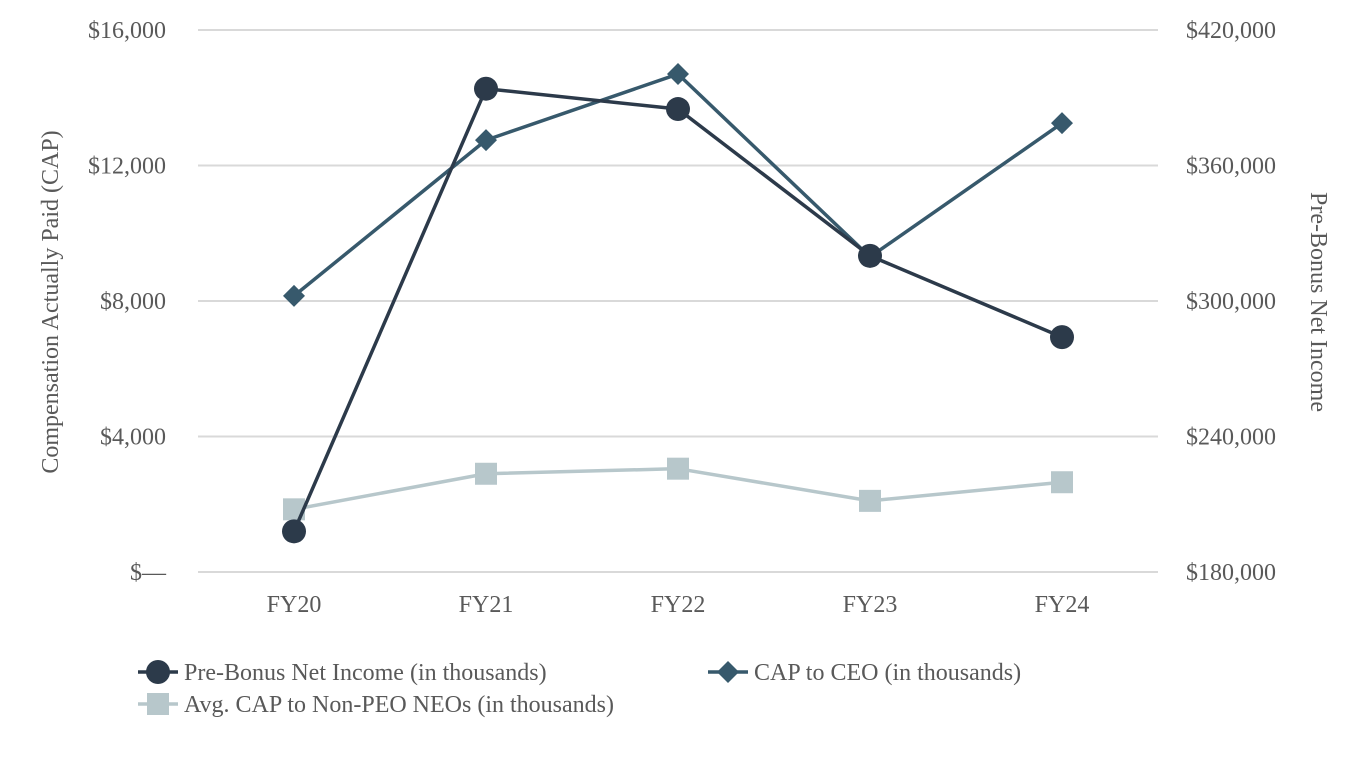  Describe the element at coordinates (887, 673) in the screenshot. I see `legend-label: CAP to CEO (in thousands)` at that location.